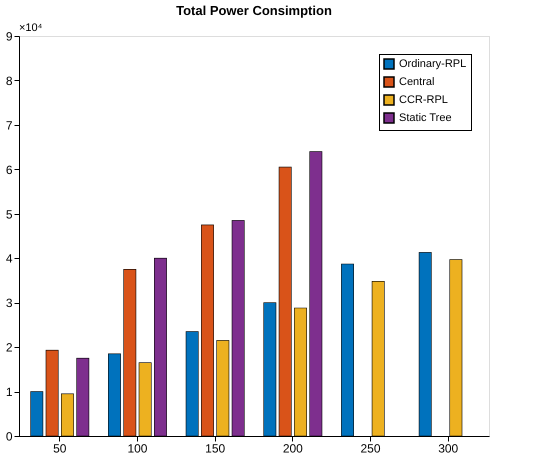  I want to click on x-tick-label: 250, so click(370, 449).